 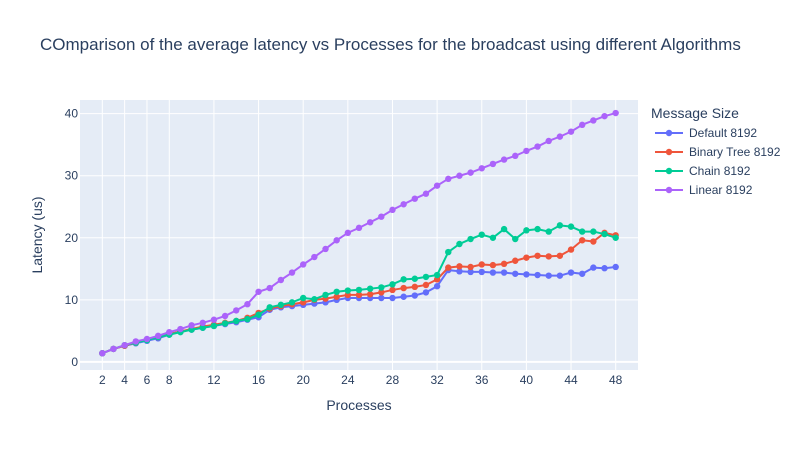 I want to click on x-tick-label: 28, so click(x=393, y=380).